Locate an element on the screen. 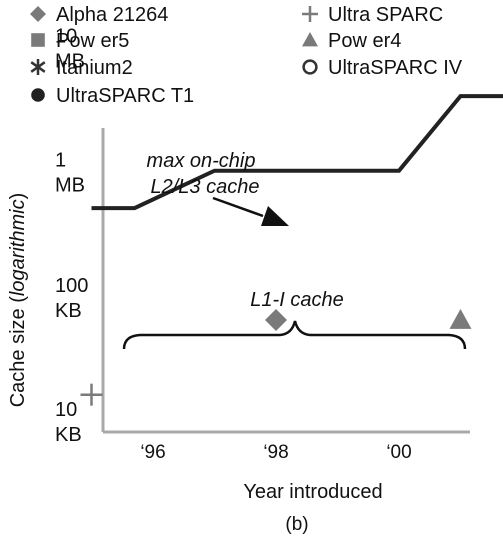 This screenshot has width=503, height=541. legend-marker-power5 is located at coordinates (38, 40).